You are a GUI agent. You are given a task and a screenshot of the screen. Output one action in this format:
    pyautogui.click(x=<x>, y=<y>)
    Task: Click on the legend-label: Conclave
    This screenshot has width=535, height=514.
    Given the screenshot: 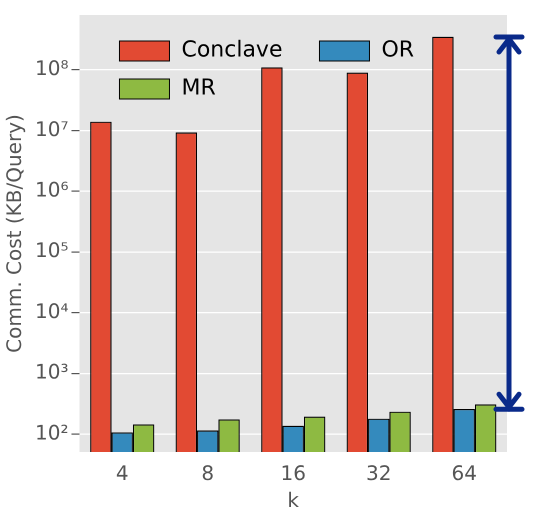 What is the action you would take?
    pyautogui.click(x=231, y=50)
    